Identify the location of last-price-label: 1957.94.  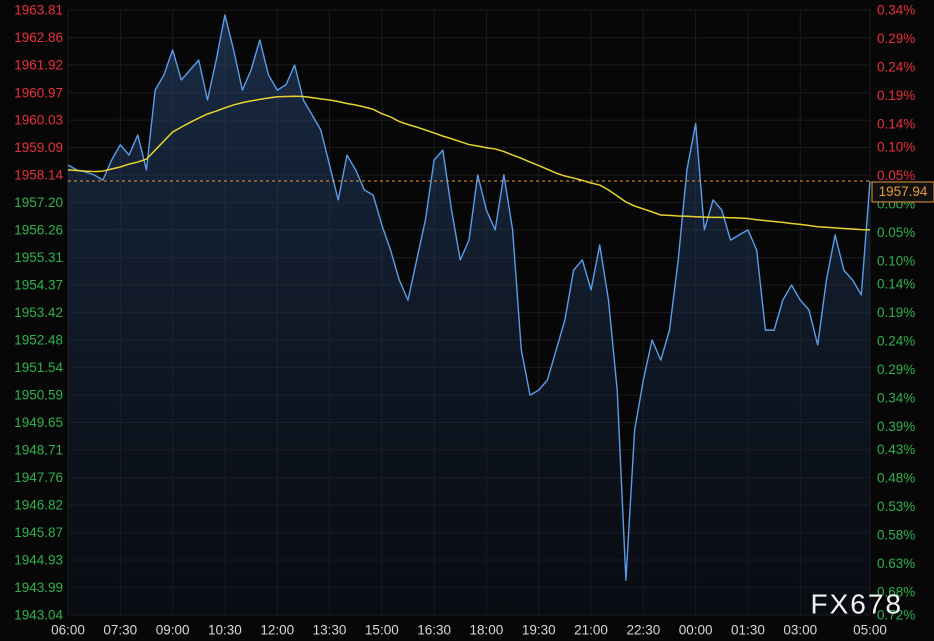
(903, 191).